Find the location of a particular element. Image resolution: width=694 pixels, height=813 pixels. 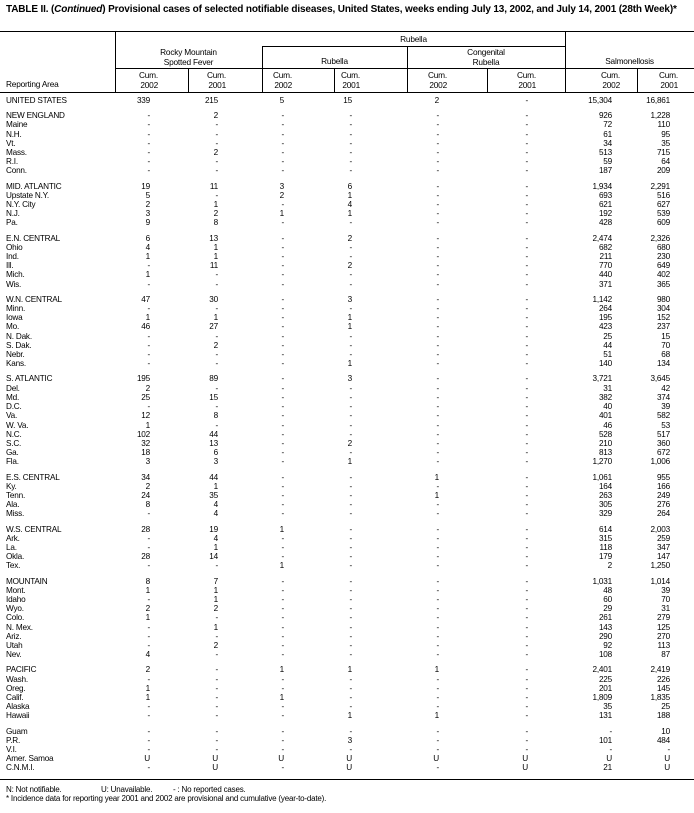

reporting-area-cell: Wash. is located at coordinates (17, 679).